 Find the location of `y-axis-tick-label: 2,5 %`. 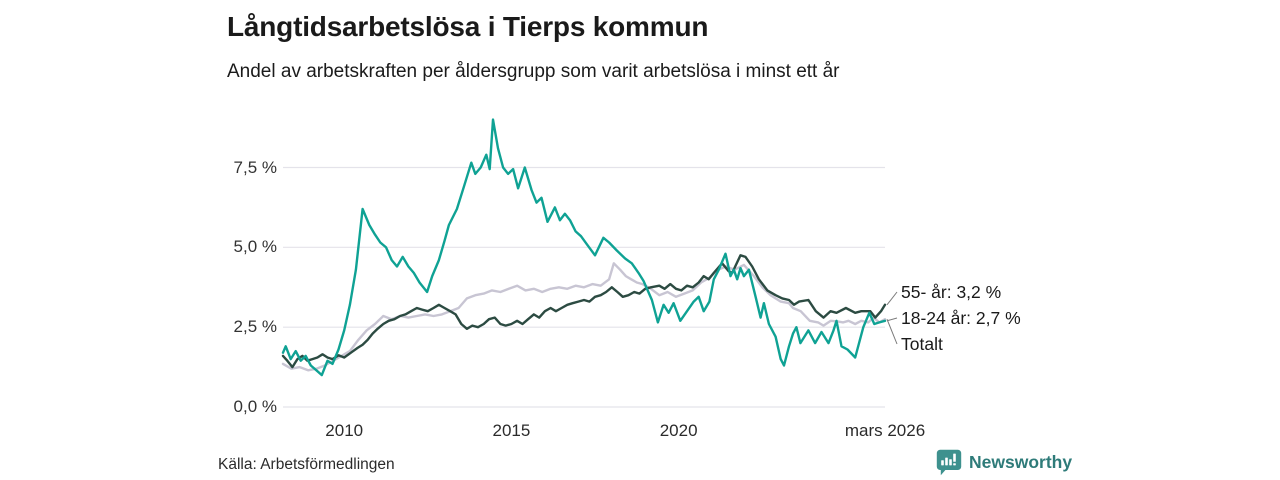

y-axis-tick-label: 2,5 % is located at coordinates (255, 327).